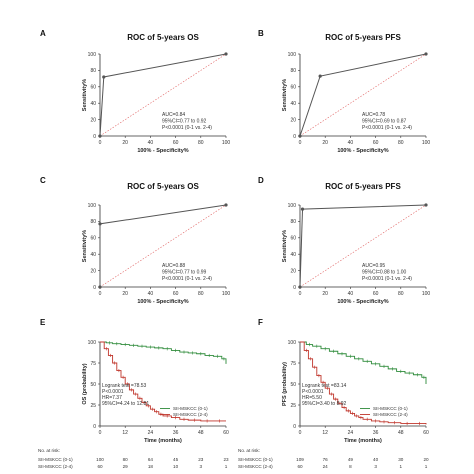 The height and width of the screenshot is (474, 474). Describe the element at coordinates (300, 459) in the screenshot. I see `risk-value: 109` at that location.